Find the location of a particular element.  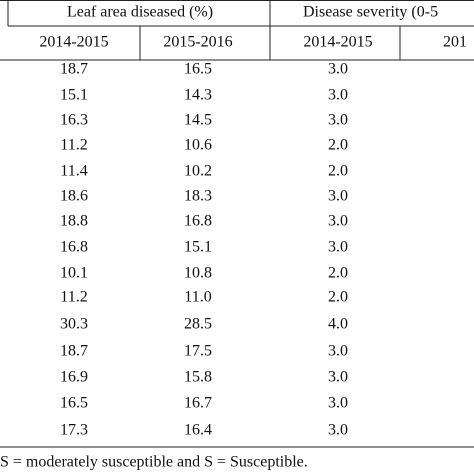

cell: 14.5 is located at coordinates (198, 120).